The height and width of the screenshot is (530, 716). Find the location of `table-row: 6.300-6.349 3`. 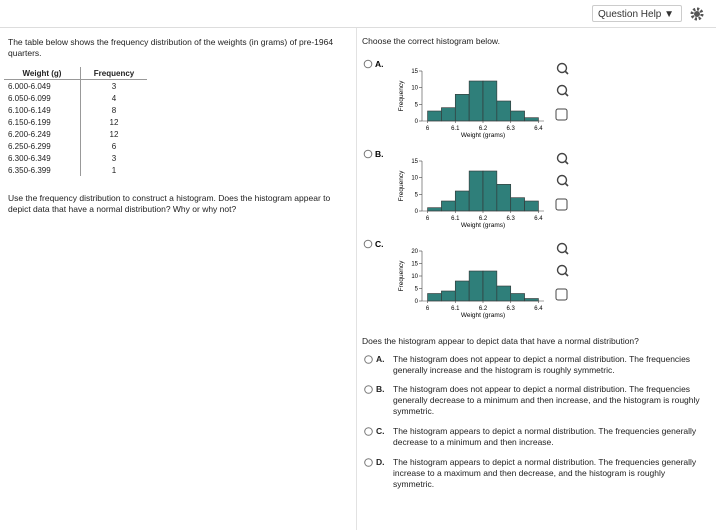

table-row: 6.300-6.349 3 is located at coordinates (75, 158).